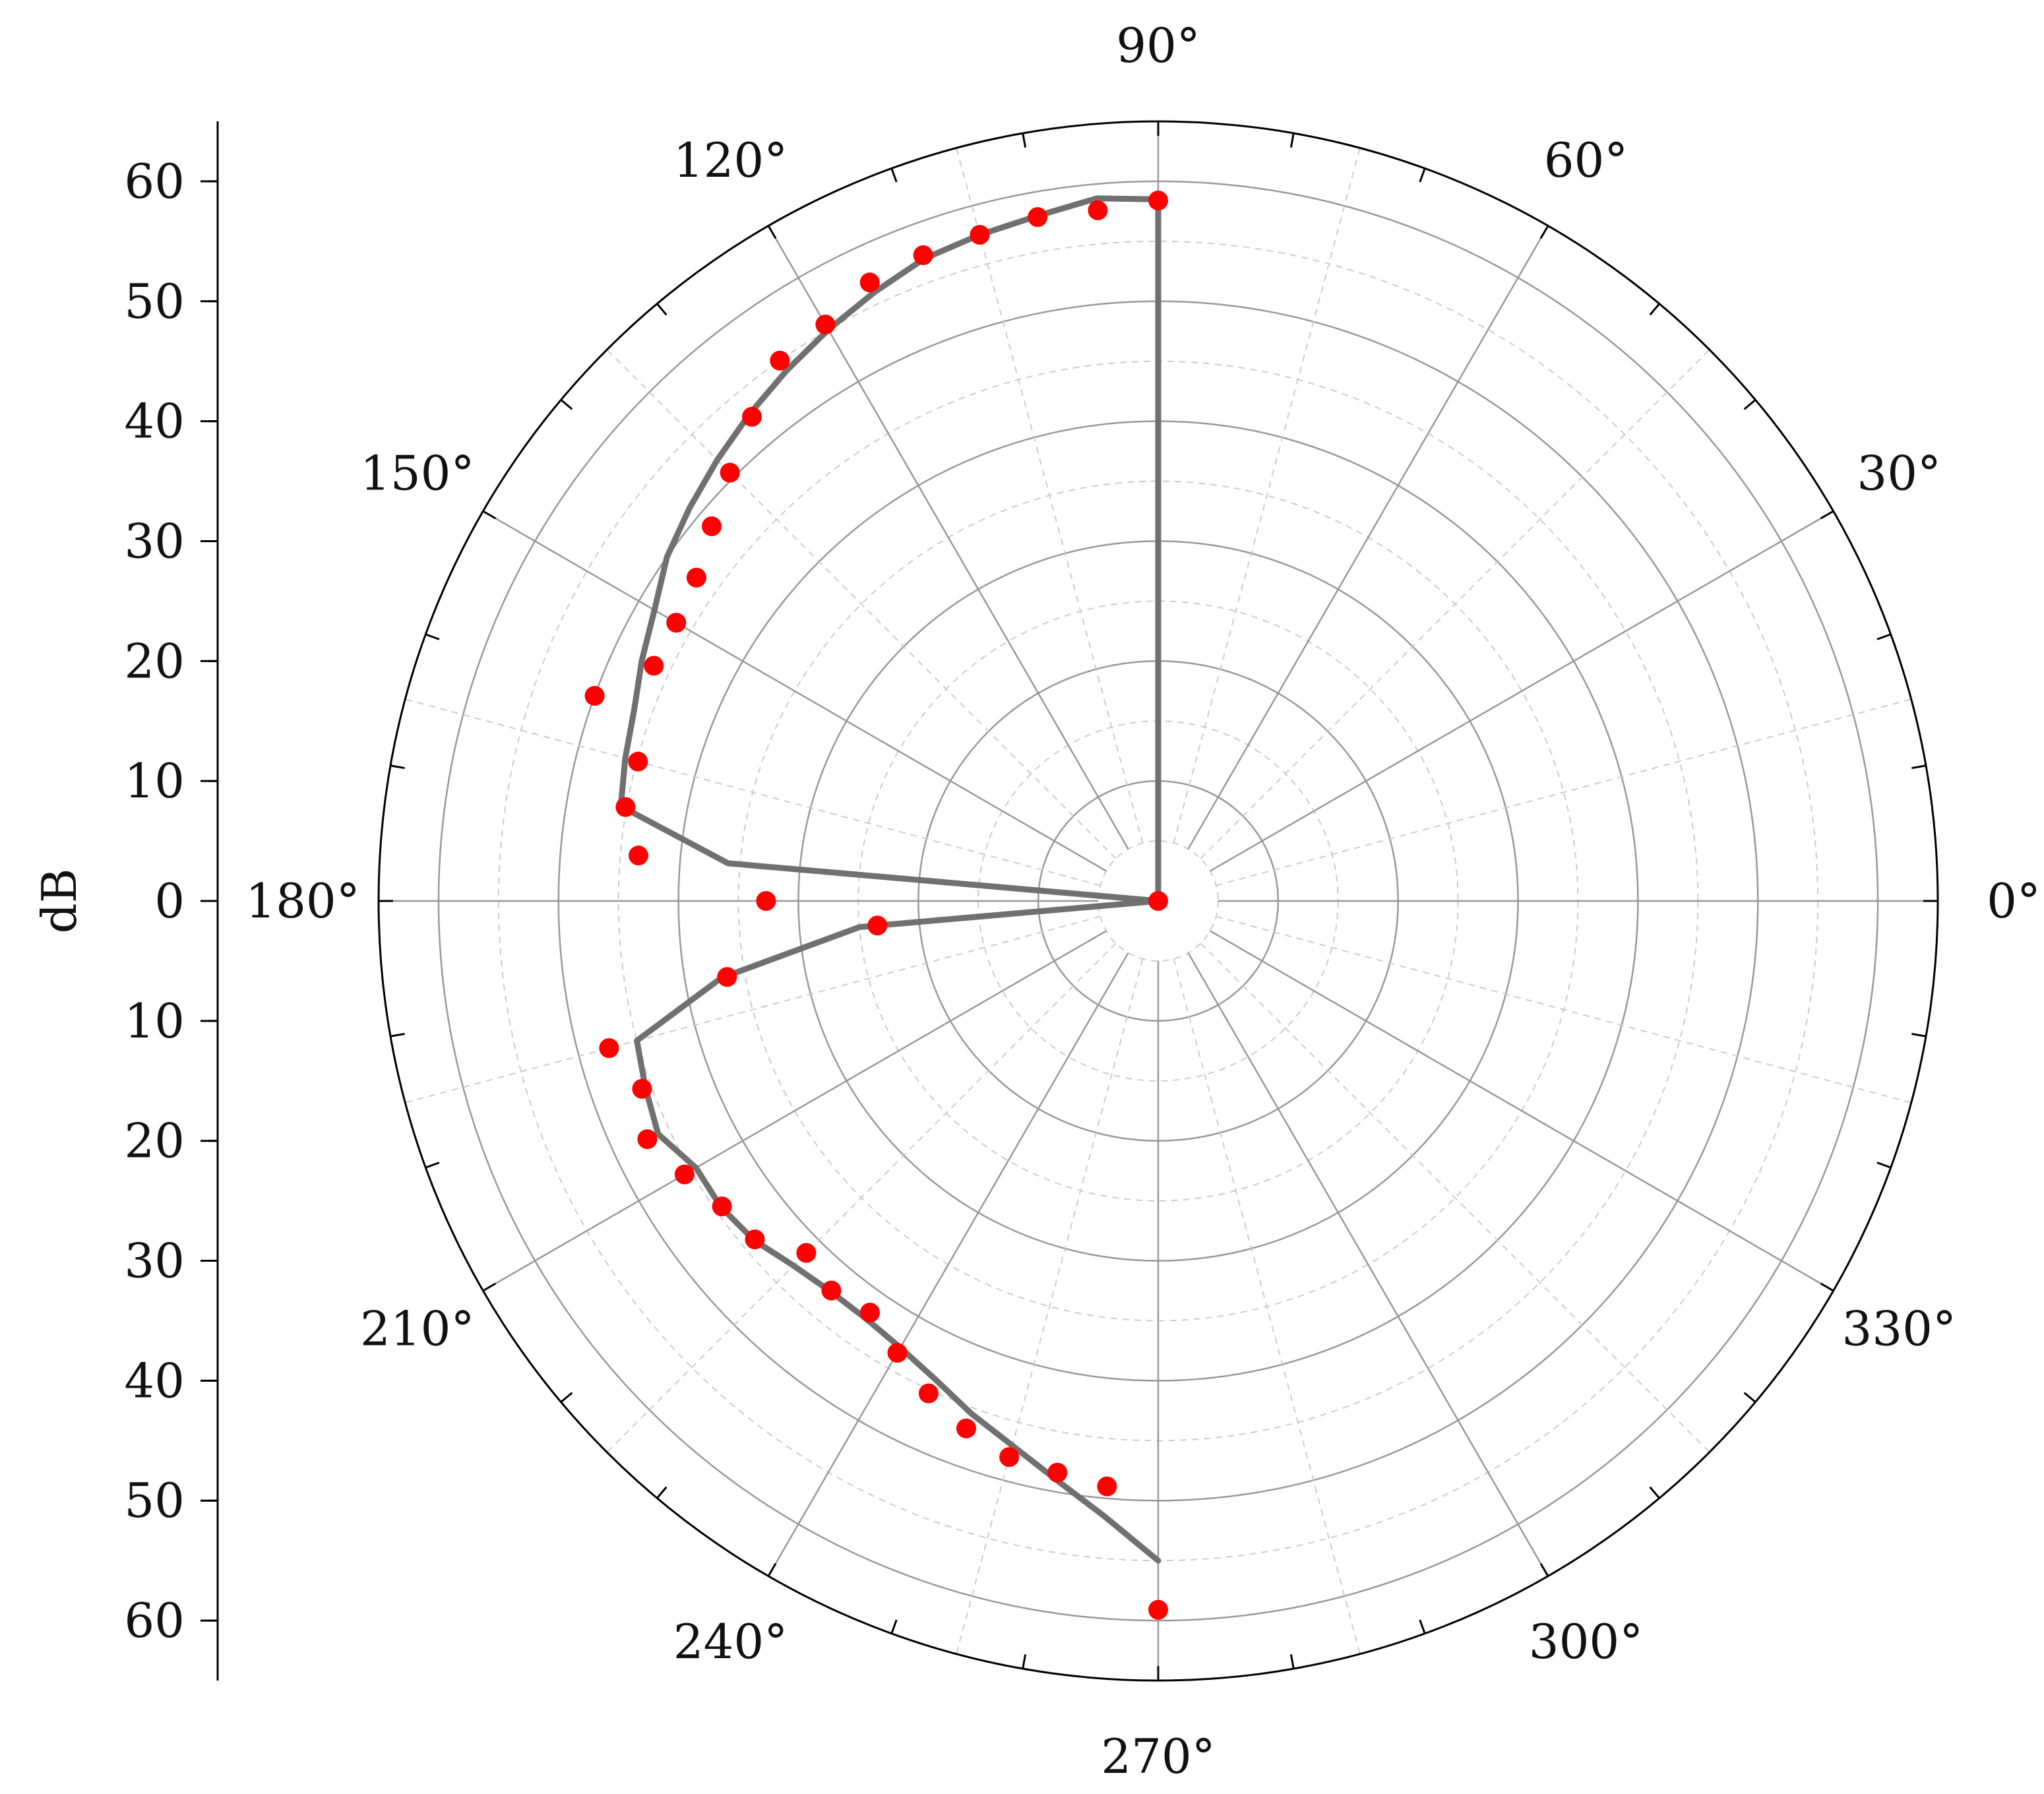  I want to click on left-db-axis: dB 60 50 40 30 20 10 0 10 20 30 40 50 60, so click(125, 901).